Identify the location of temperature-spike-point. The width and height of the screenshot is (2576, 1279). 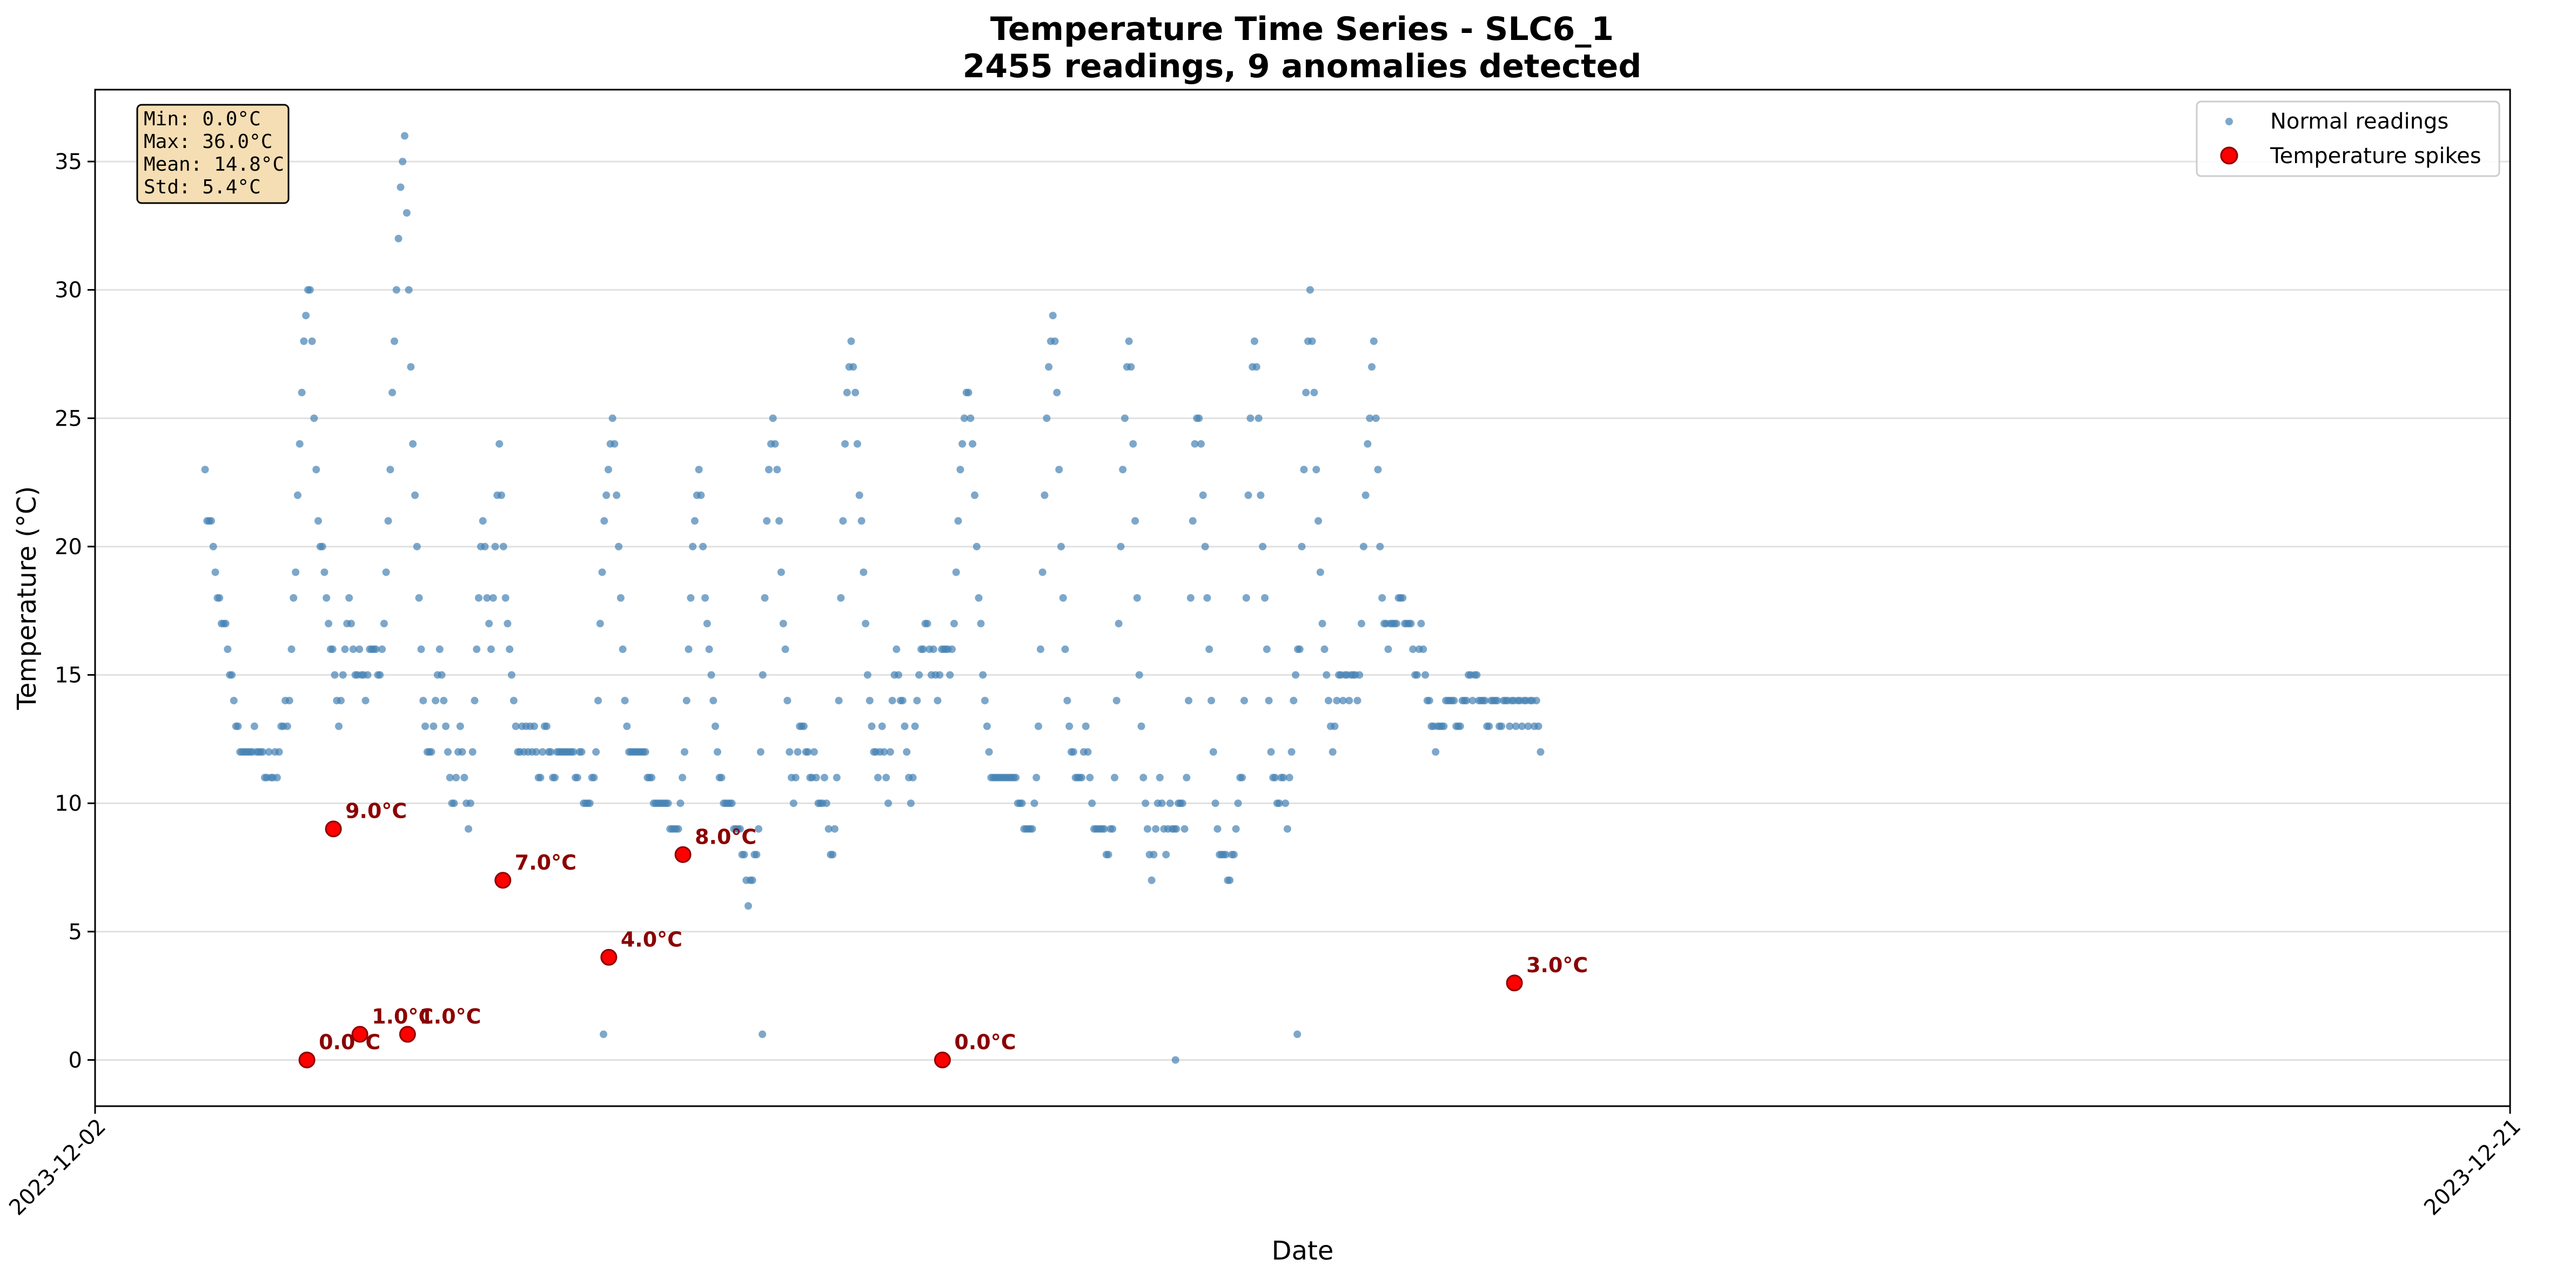
(609, 957).